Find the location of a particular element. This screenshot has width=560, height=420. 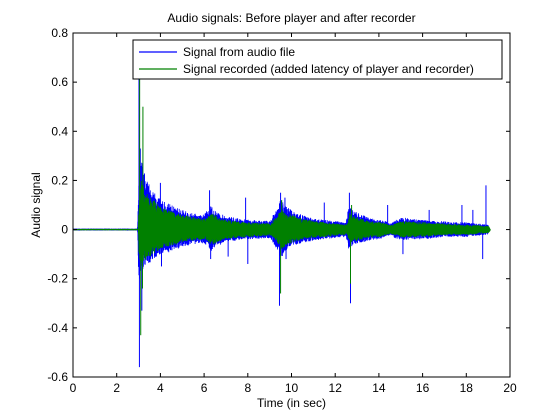

legend-label-audio-file: Signal from audio file is located at coordinates (239, 52).